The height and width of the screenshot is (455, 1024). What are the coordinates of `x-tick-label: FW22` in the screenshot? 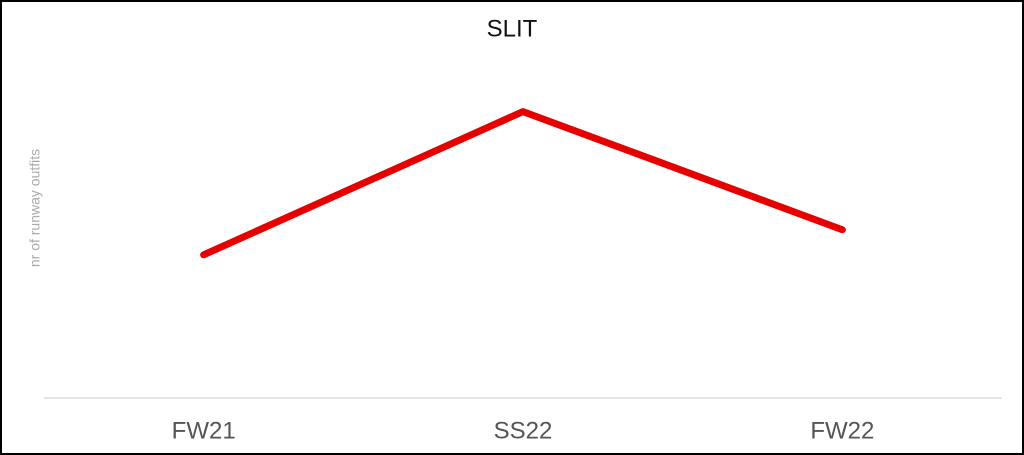 It's located at (842, 430).